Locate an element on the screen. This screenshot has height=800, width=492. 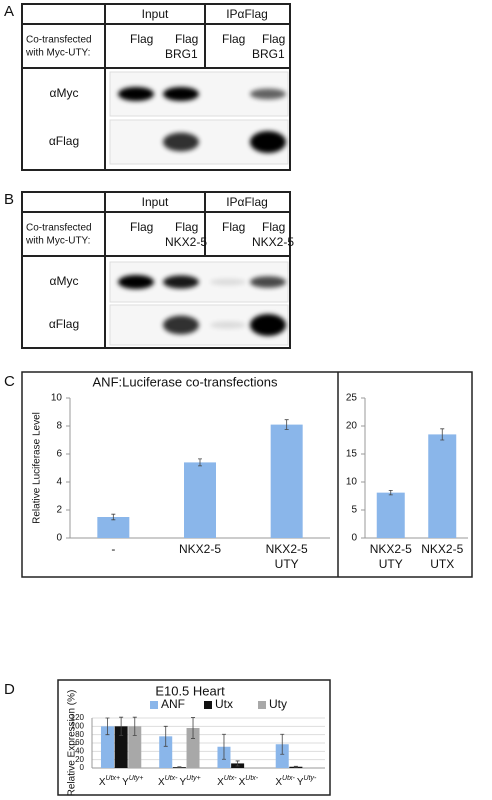
header: IPαFlag is located at coordinates (247, 14).